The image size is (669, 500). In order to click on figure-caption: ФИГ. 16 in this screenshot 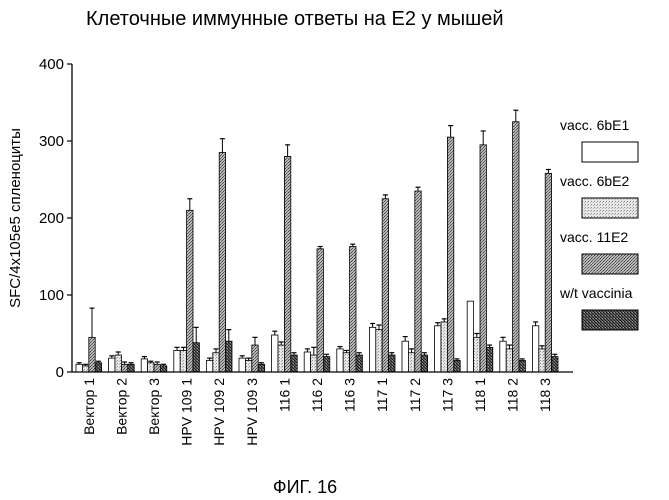, I will do `click(305, 487)`.